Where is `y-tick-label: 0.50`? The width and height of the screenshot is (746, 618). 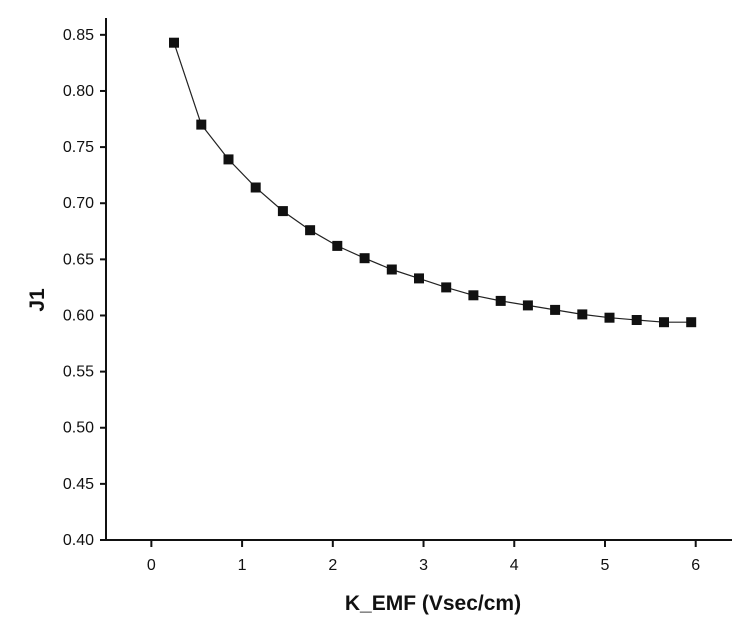 y-tick-label: 0.50 is located at coordinates (78, 428).